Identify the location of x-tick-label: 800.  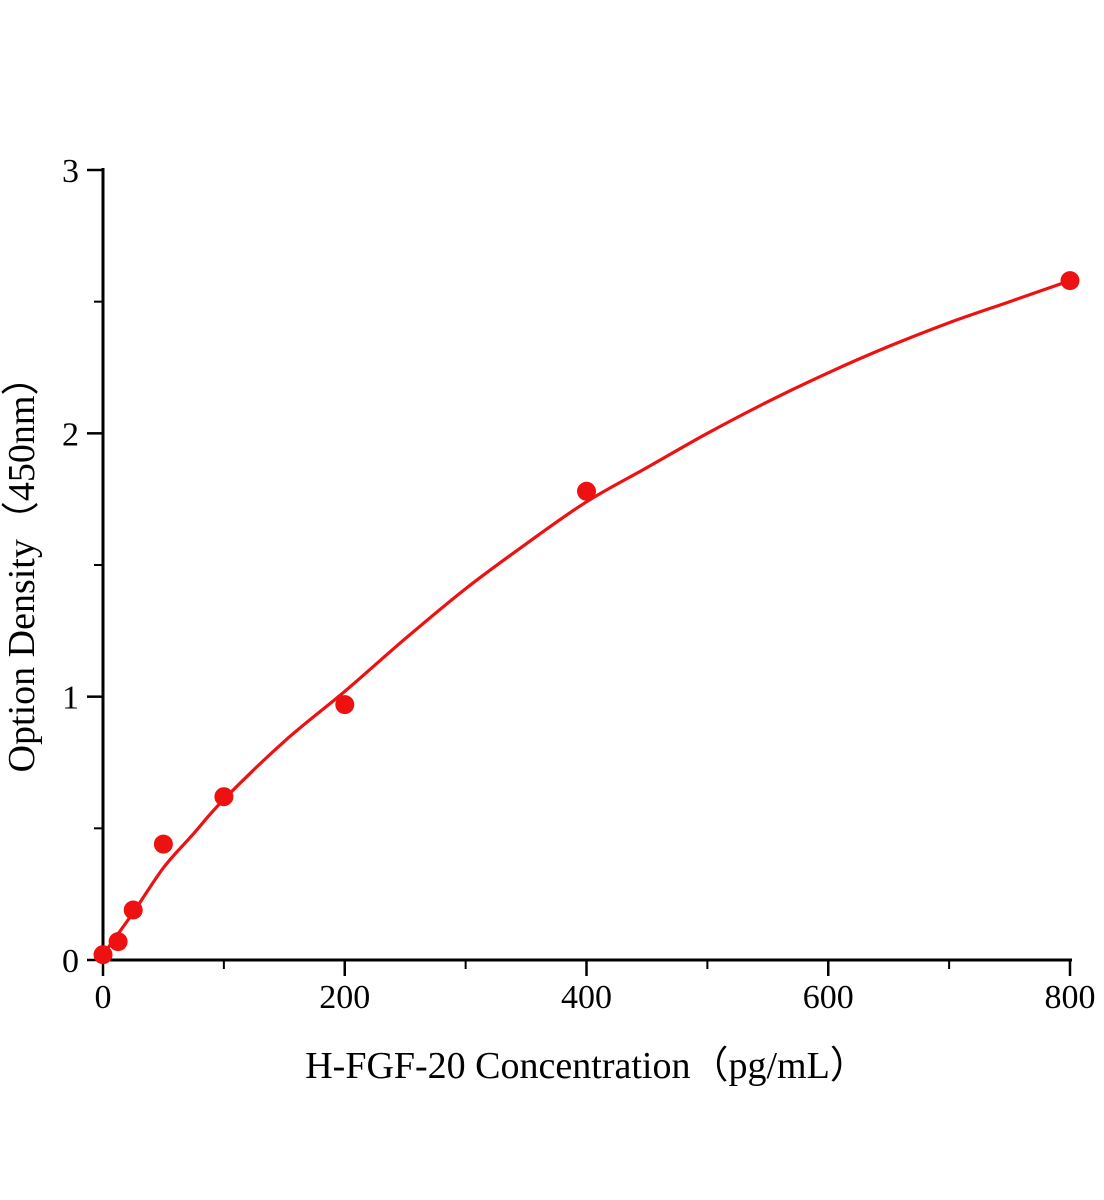
(1070, 997).